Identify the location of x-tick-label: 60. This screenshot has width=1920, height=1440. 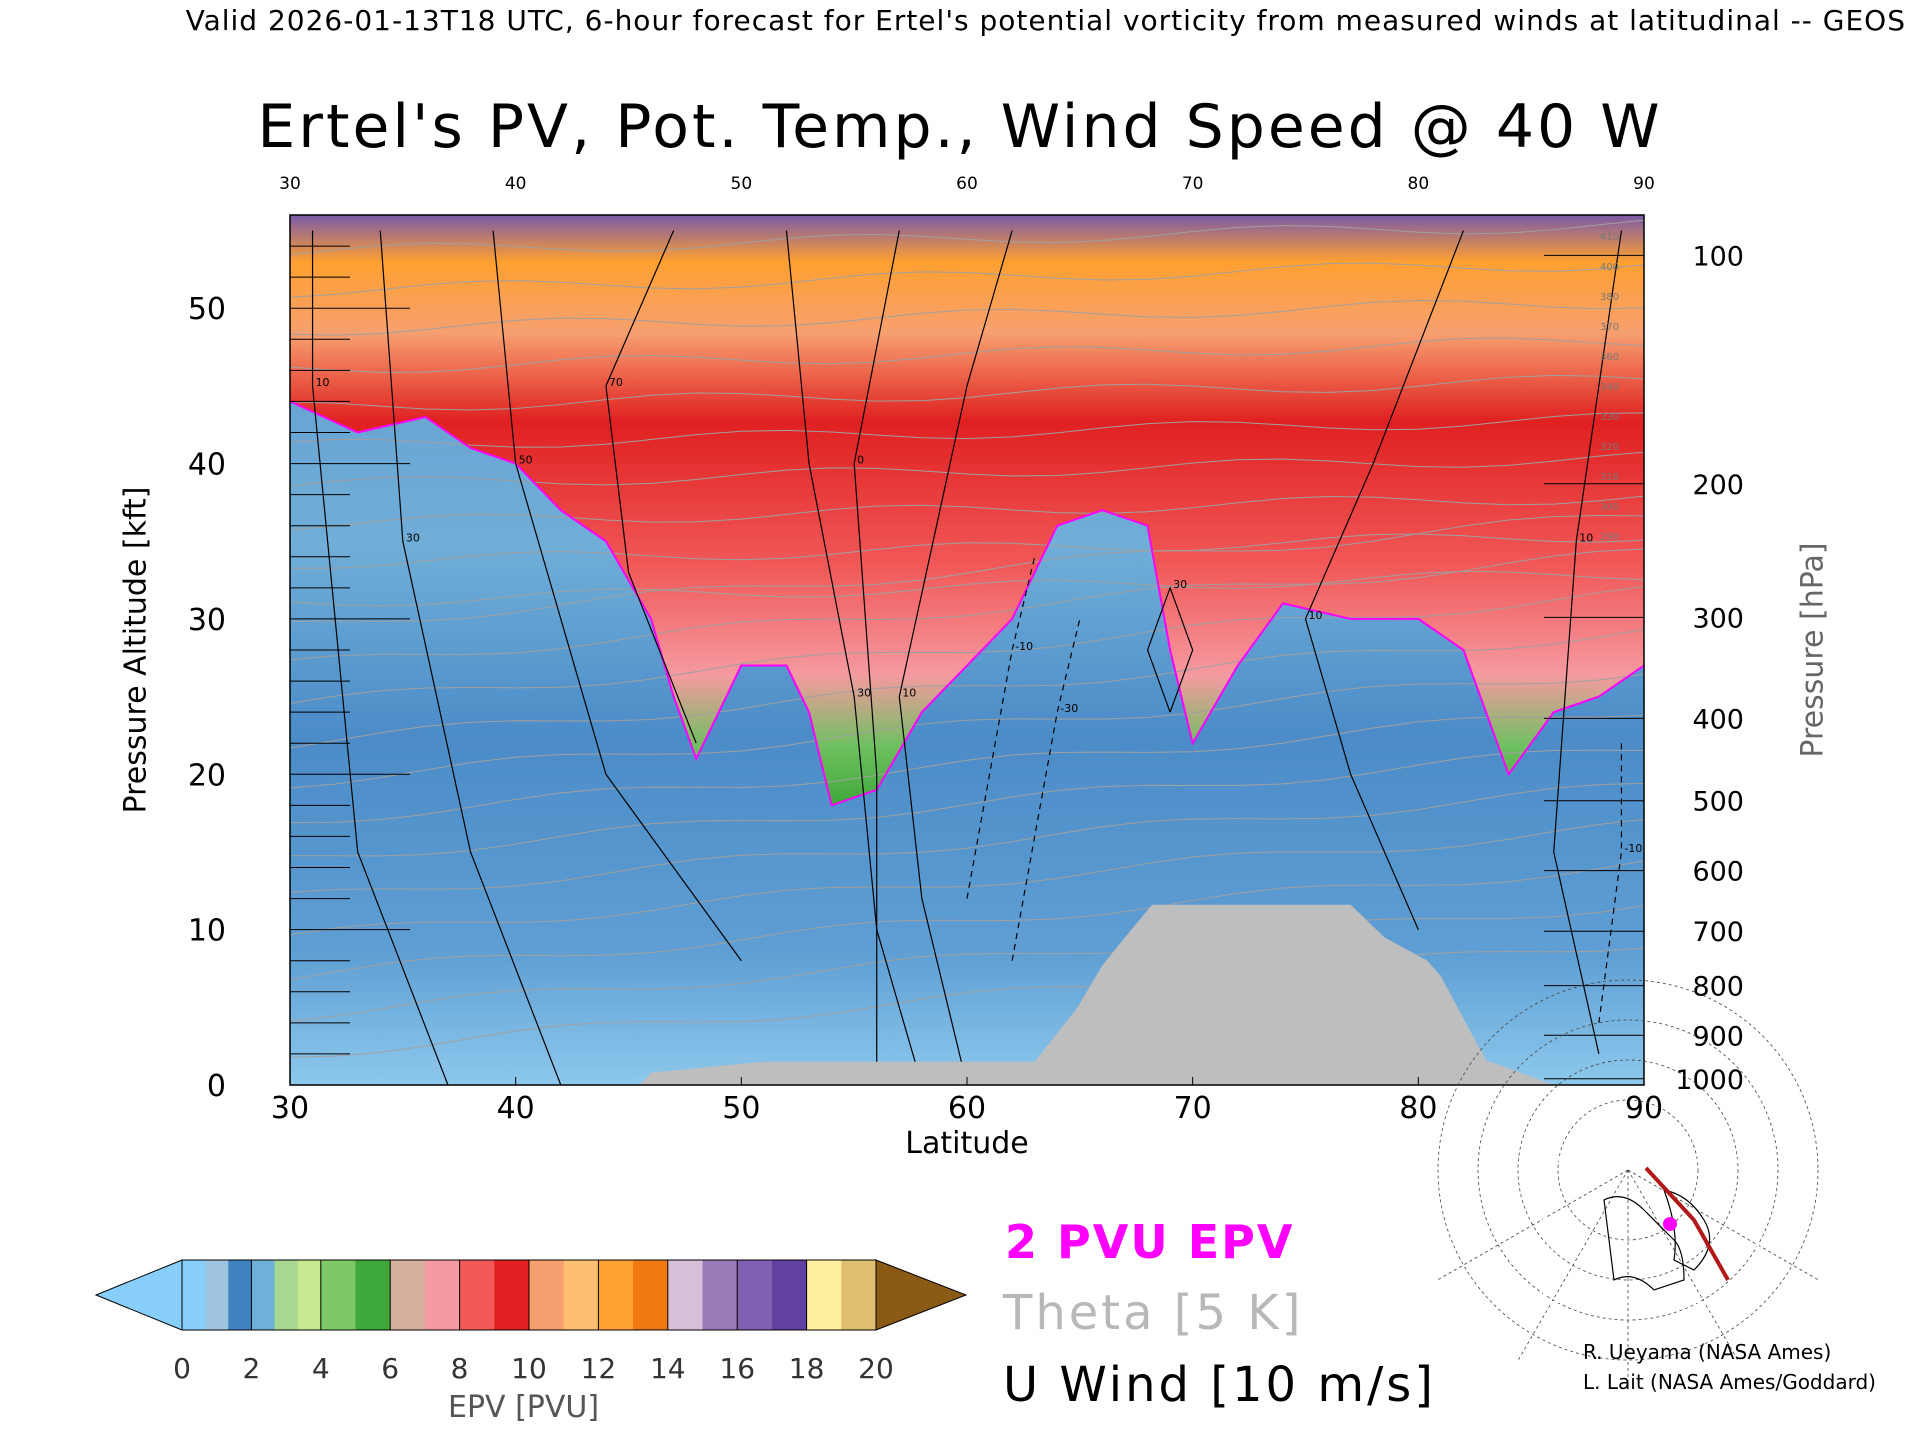
(967, 1108).